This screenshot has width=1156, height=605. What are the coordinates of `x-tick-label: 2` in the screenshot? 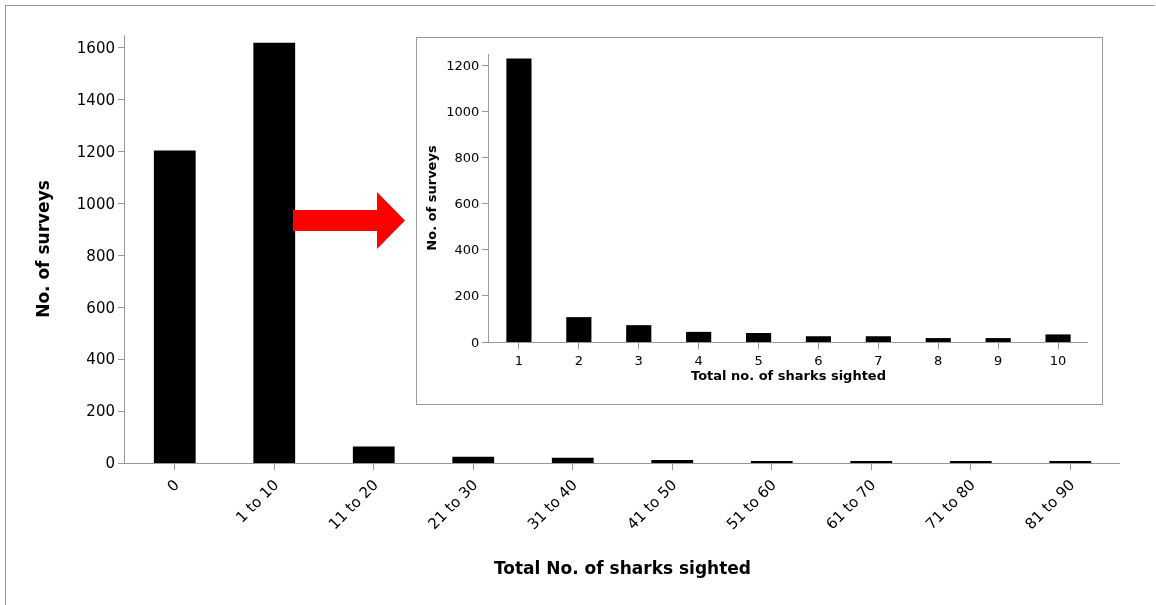 It's located at (578, 360).